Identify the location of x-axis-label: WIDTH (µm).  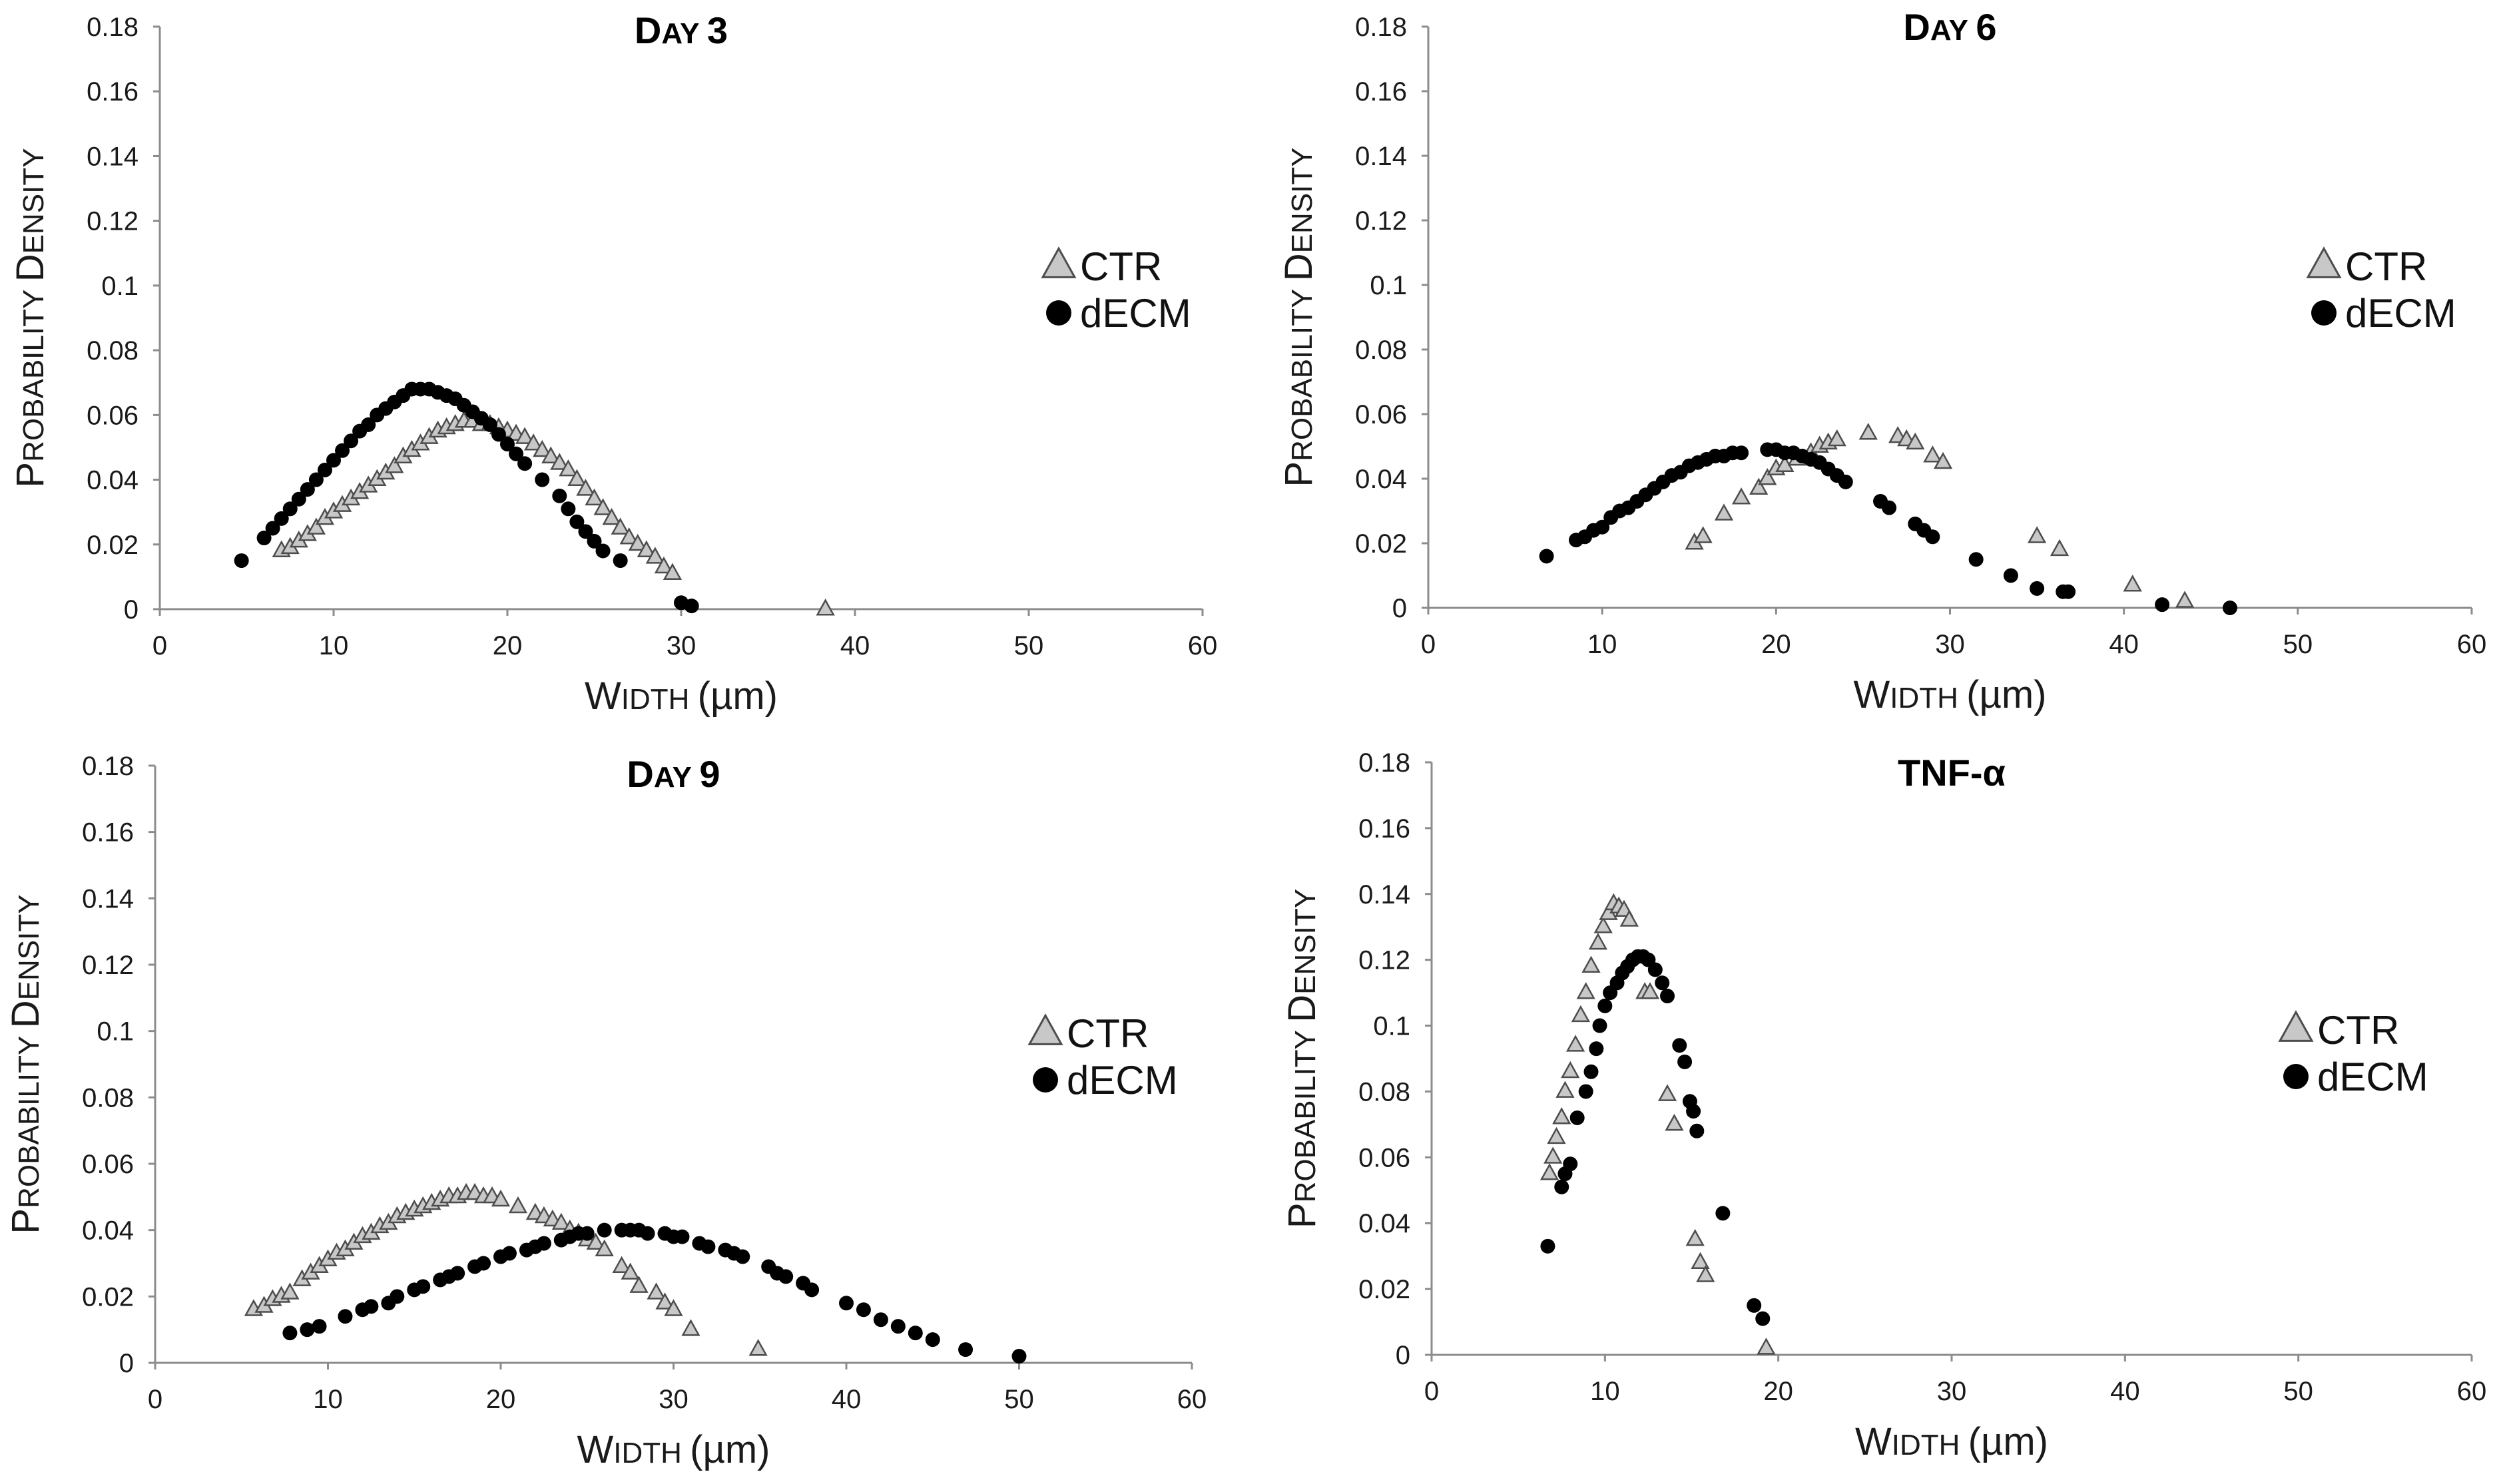
(681, 696).